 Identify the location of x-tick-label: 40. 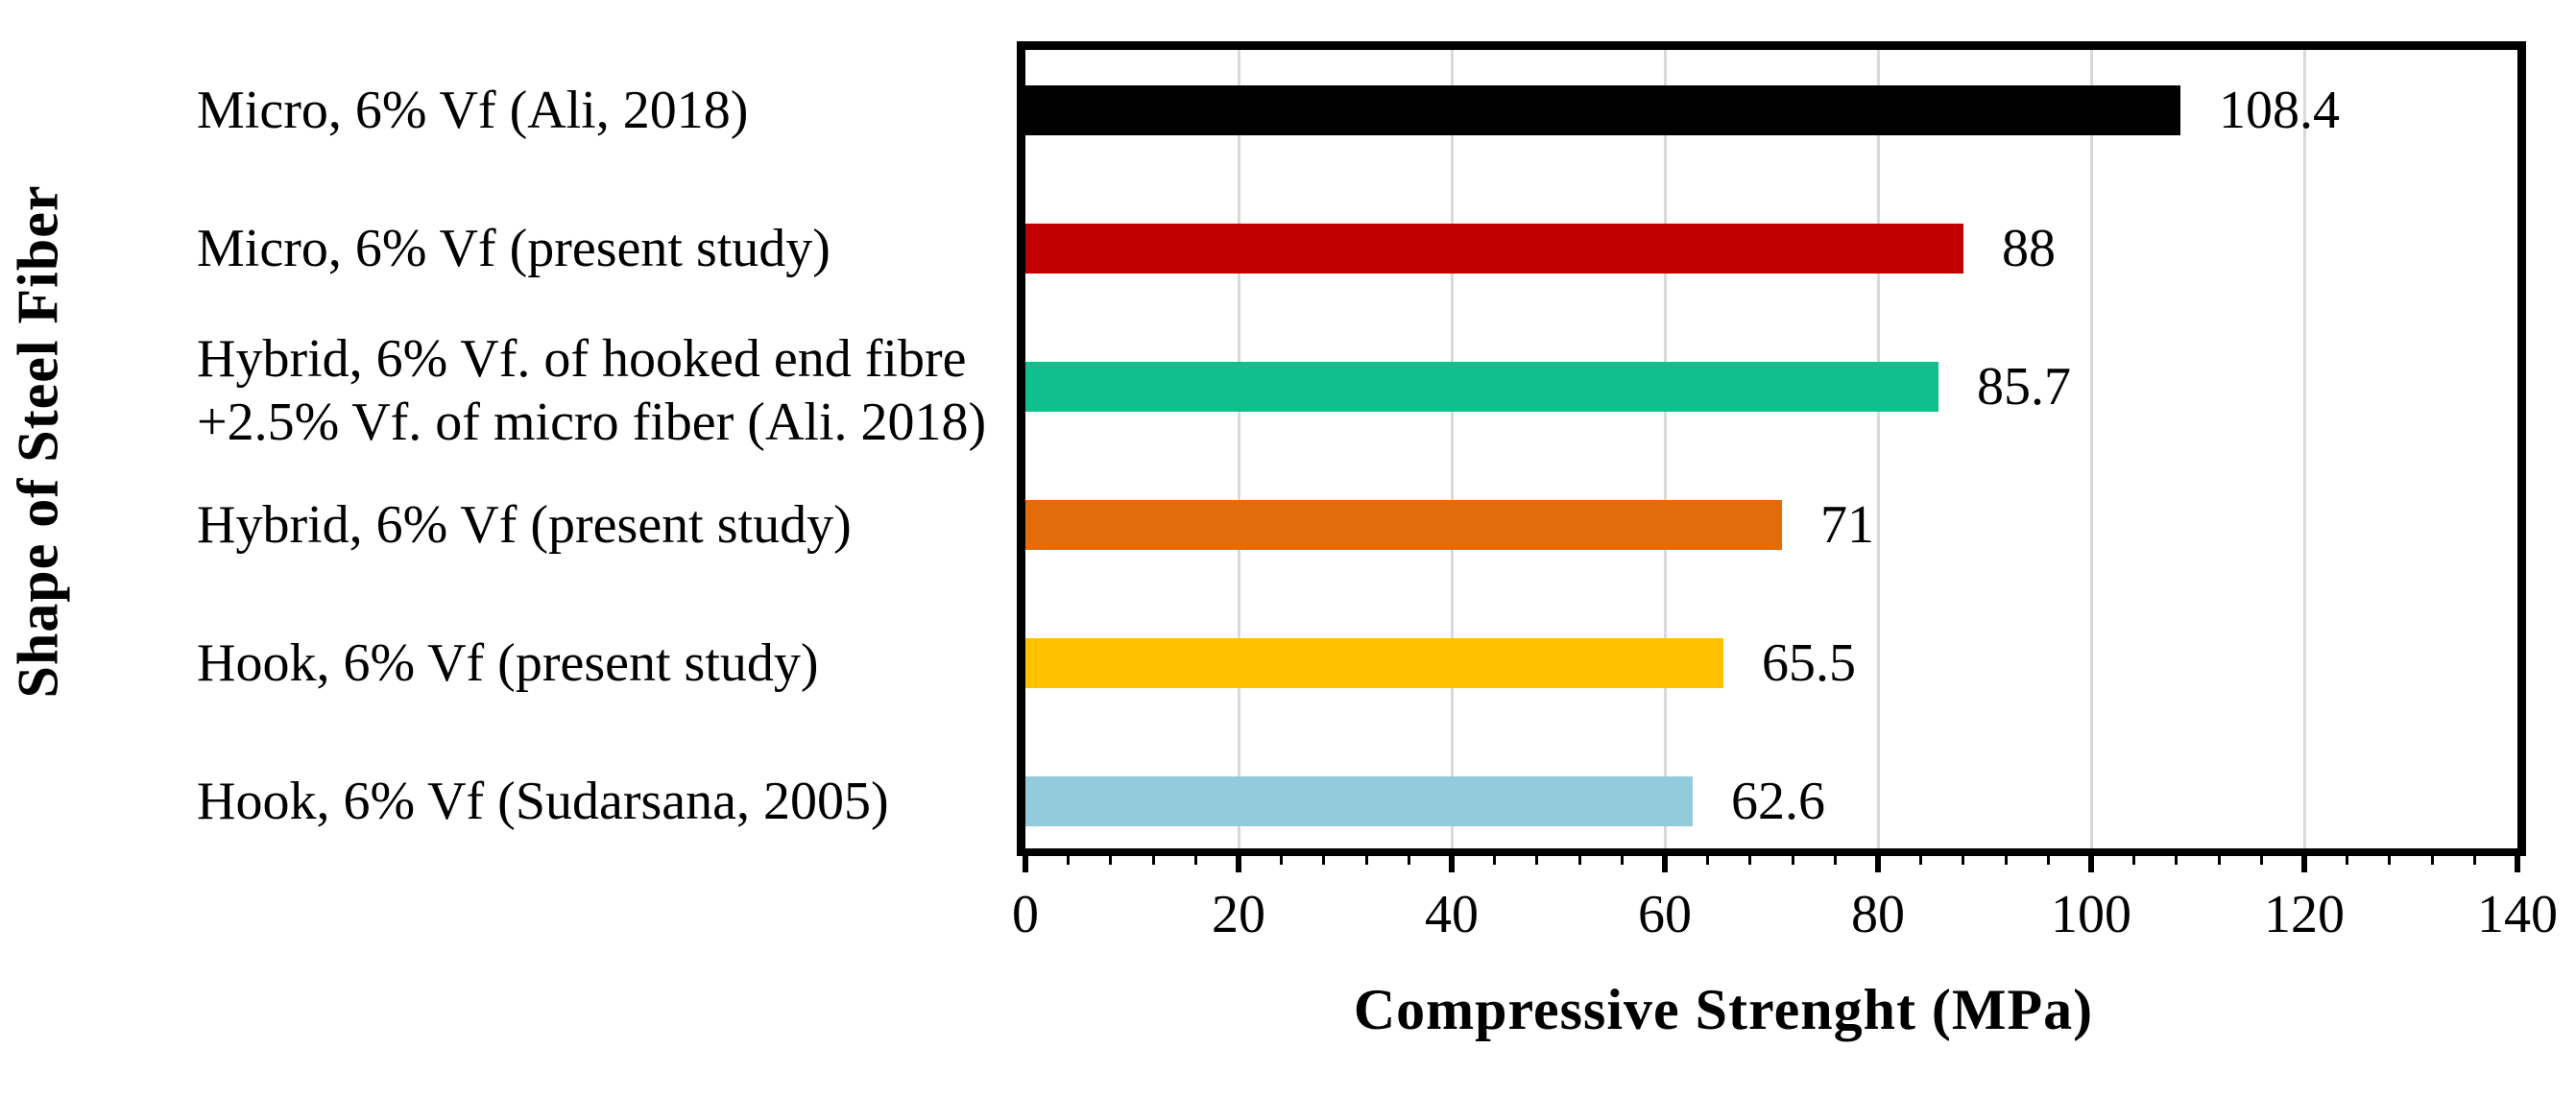
(1452, 915).